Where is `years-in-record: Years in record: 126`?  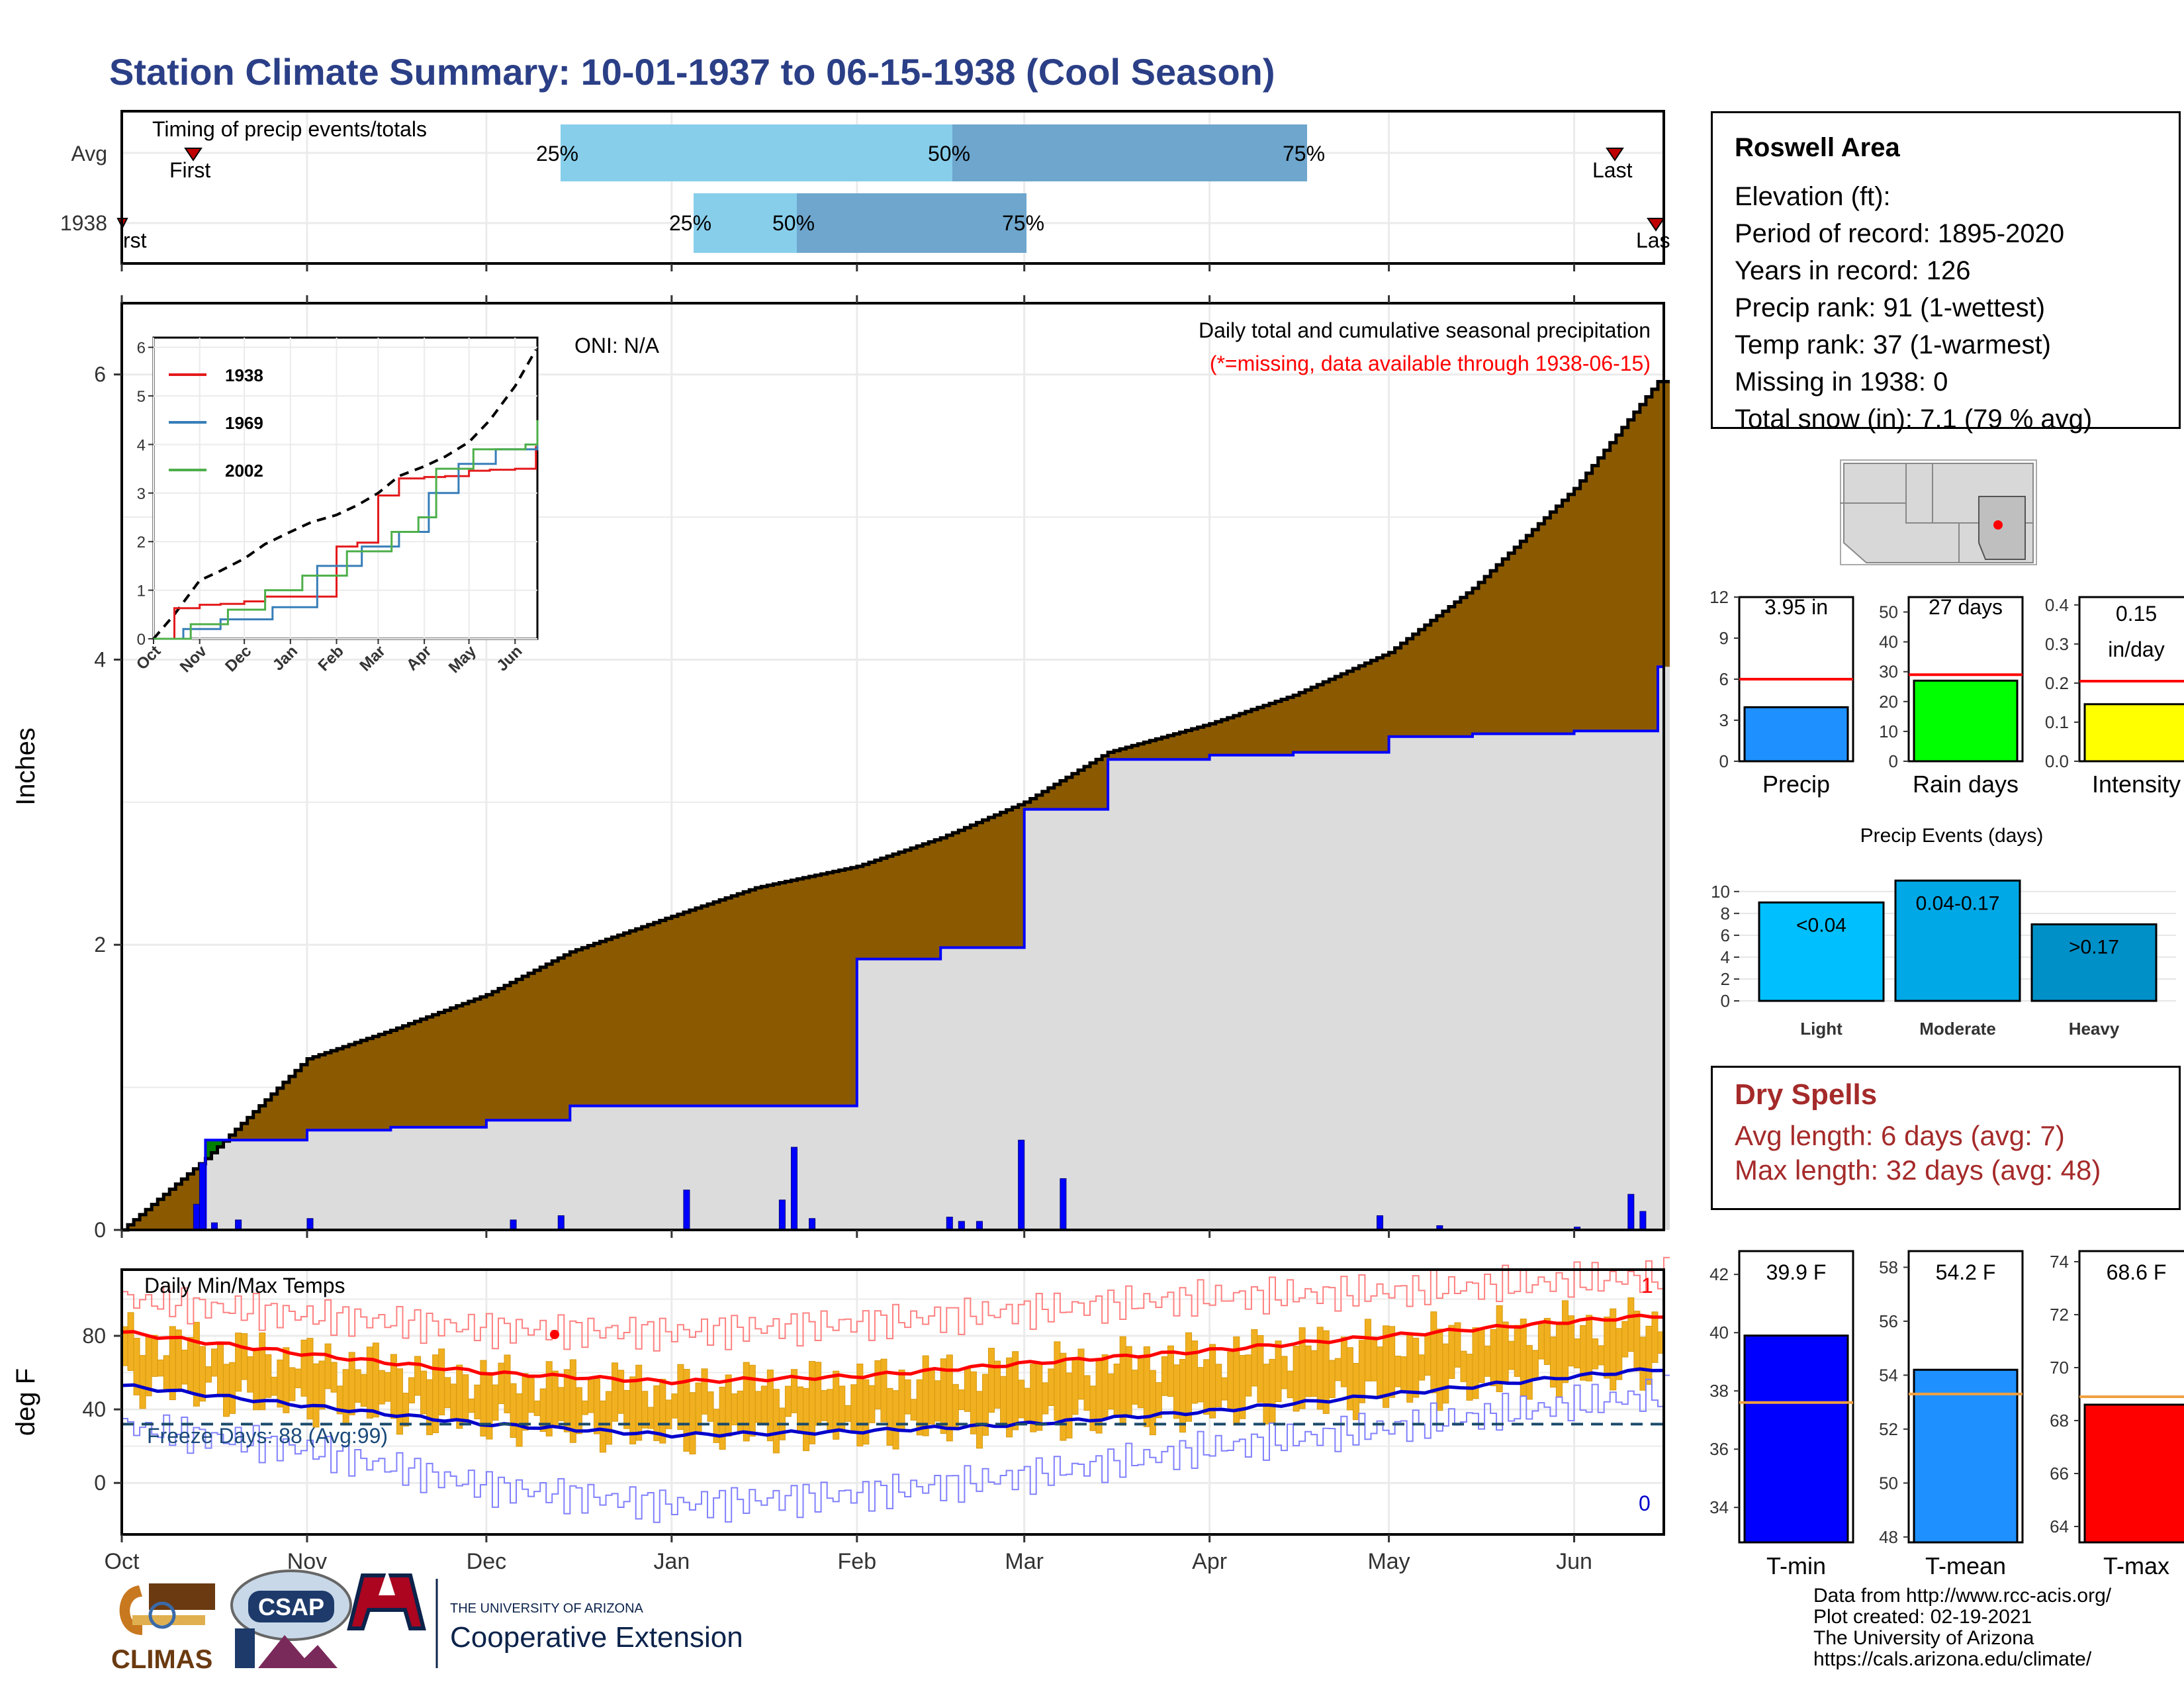 years-in-record: Years in record: 126 is located at coordinates (1853, 270).